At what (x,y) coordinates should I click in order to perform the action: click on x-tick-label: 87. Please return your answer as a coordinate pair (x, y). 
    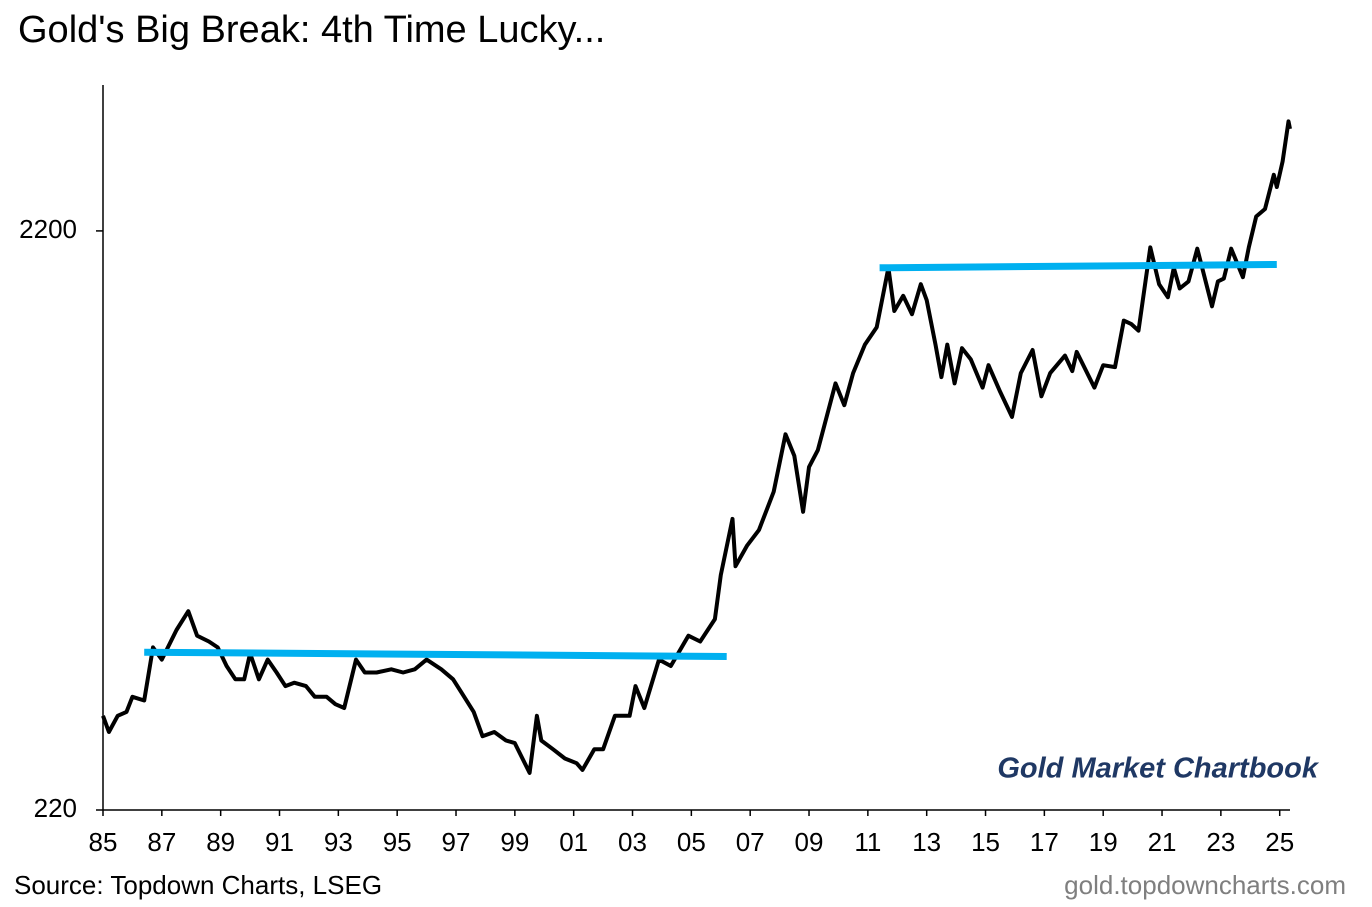
    Looking at the image, I should click on (161, 842).